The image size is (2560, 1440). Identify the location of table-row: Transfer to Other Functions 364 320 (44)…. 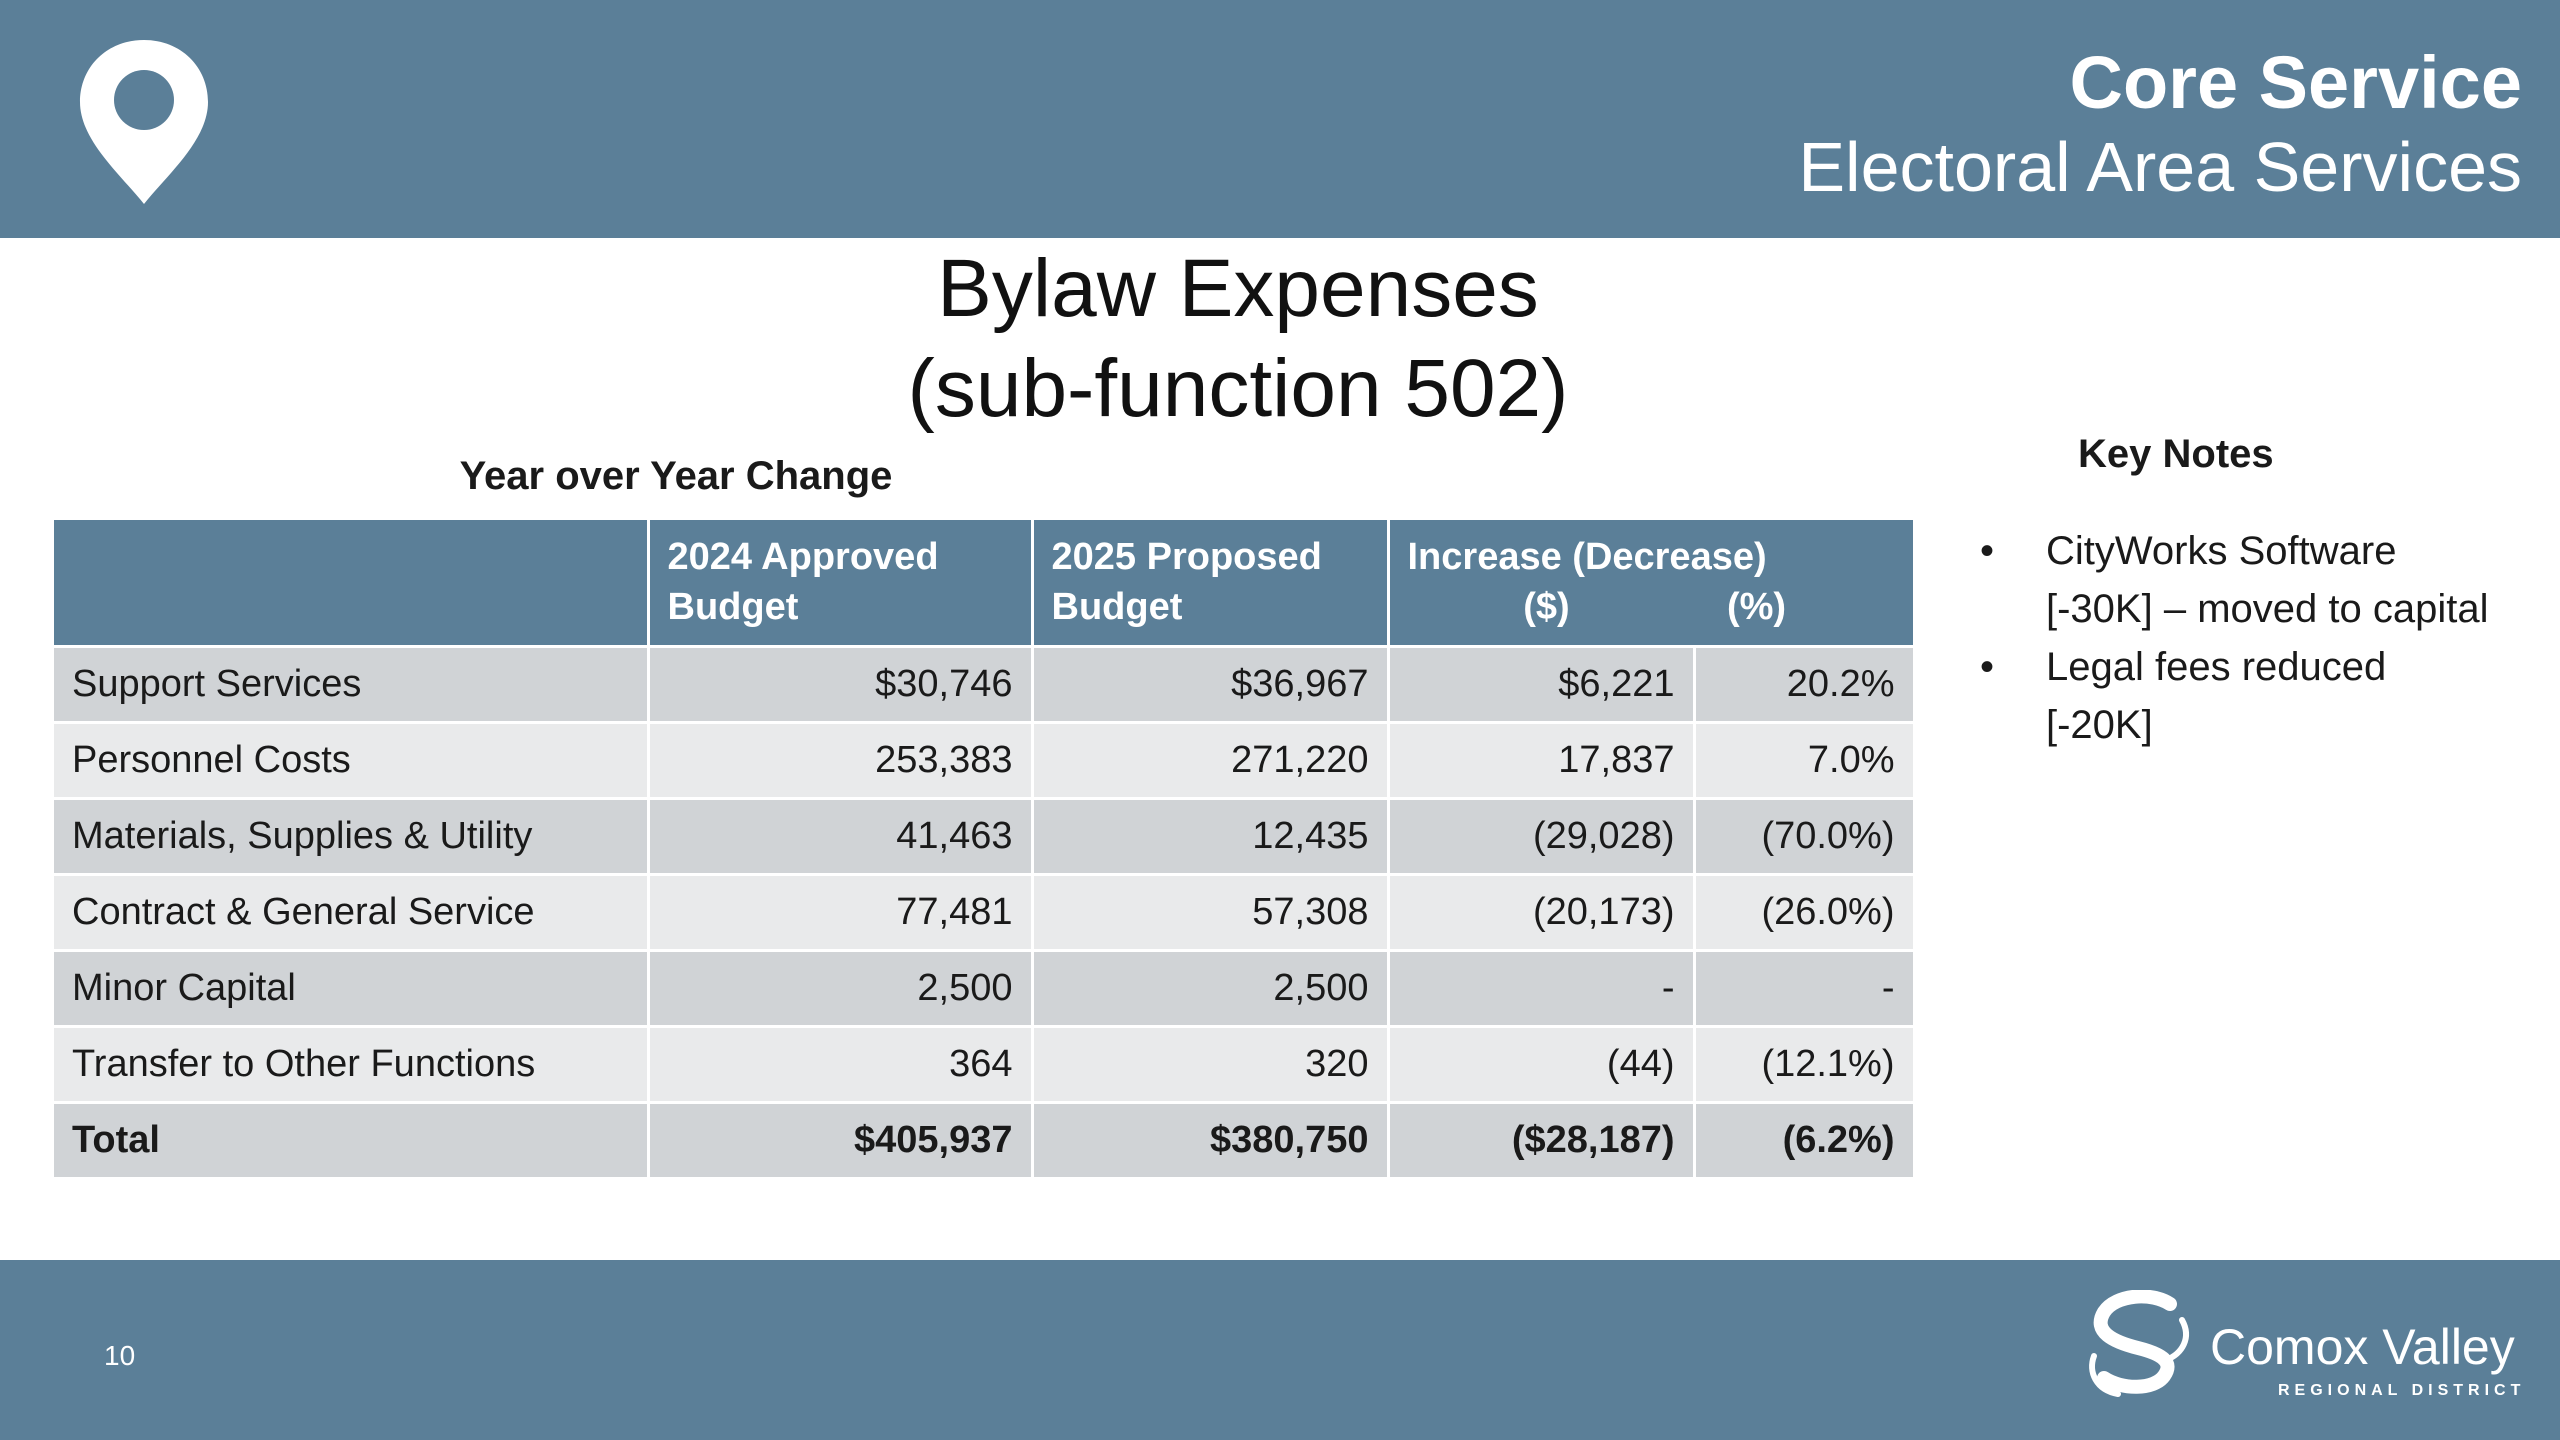
(985, 1065).